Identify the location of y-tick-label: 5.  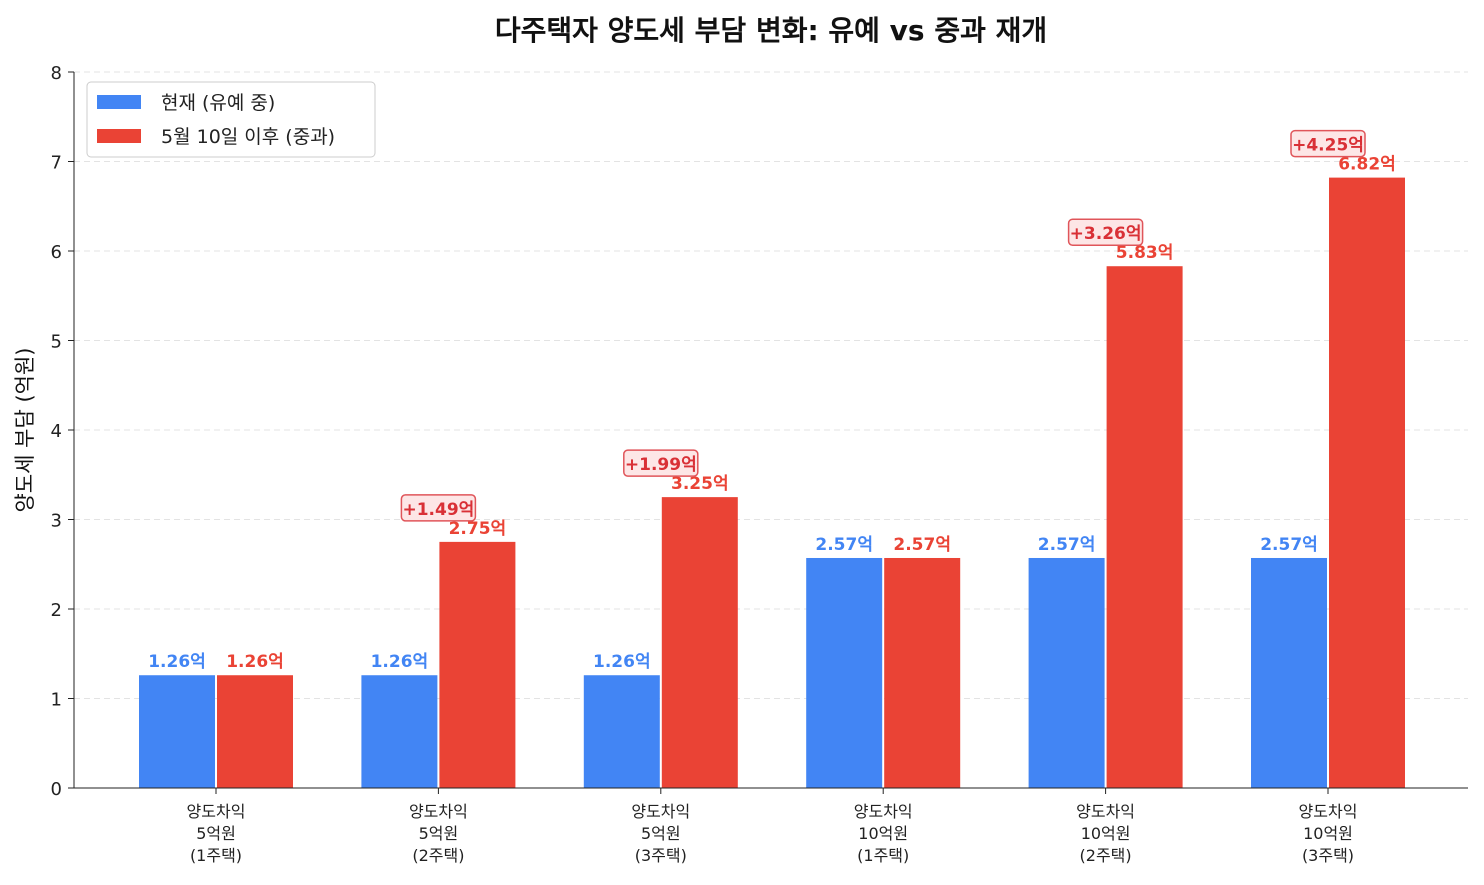
(56, 342).